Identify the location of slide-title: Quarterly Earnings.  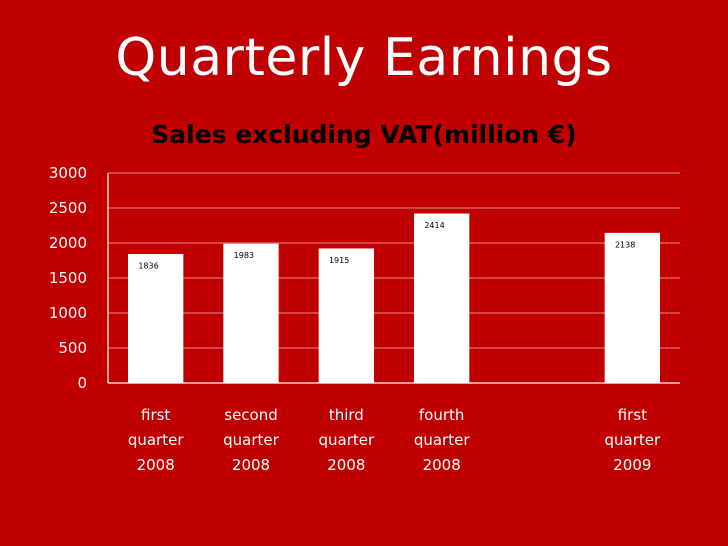
(364, 58).